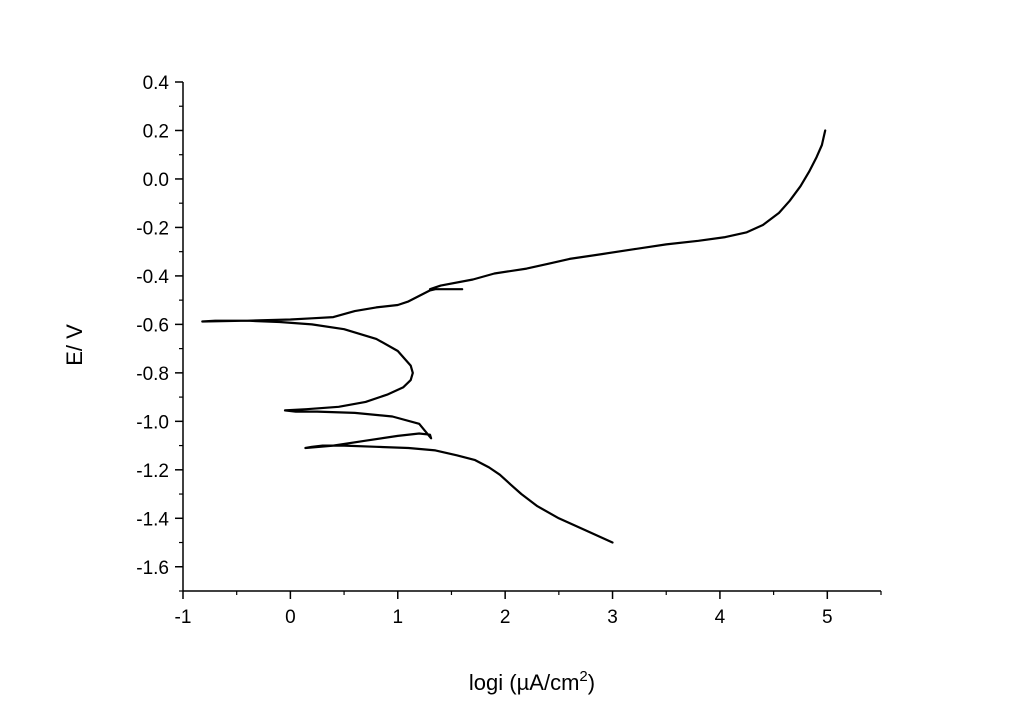  Describe the element at coordinates (827, 617) in the screenshot. I see `x-tick-label: 5` at that location.